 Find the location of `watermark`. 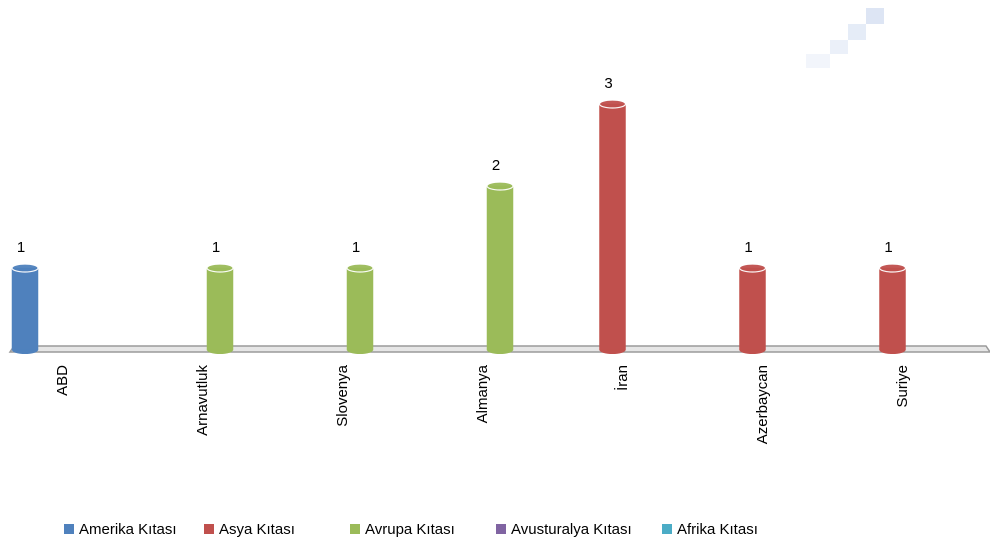

watermark is located at coordinates (845, 38).